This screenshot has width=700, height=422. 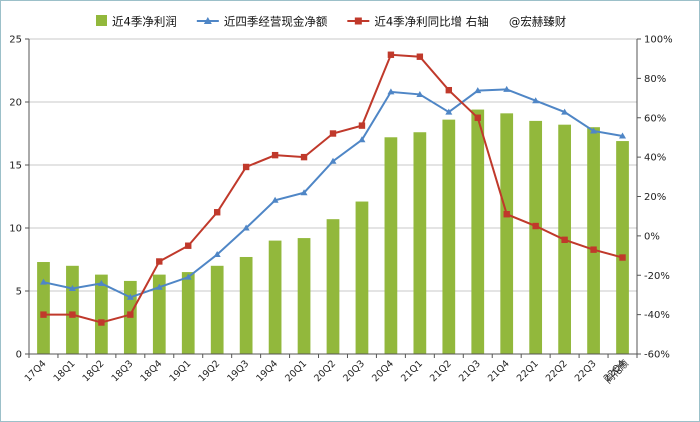 I want to click on left-tick-label: 10, so click(x=15, y=229).